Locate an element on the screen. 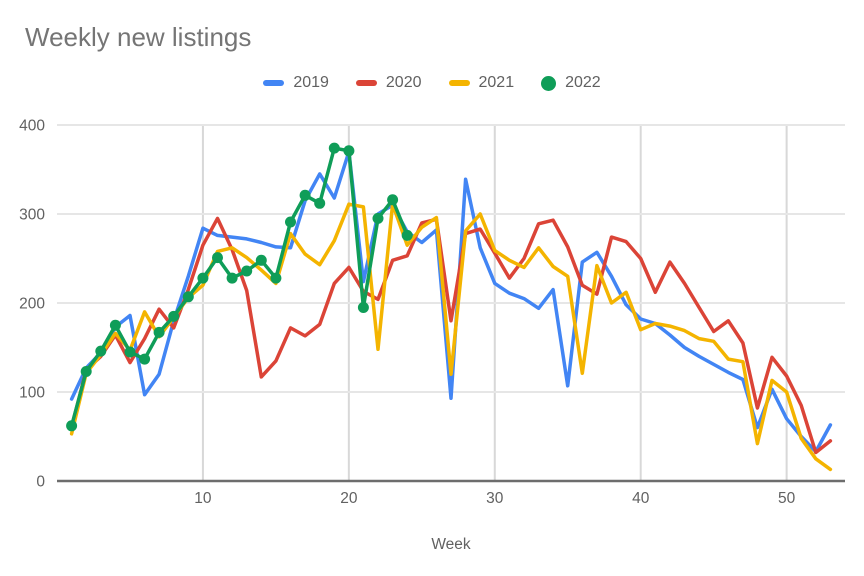 The height and width of the screenshot is (576, 864). legend-label: 2021 is located at coordinates (496, 82).